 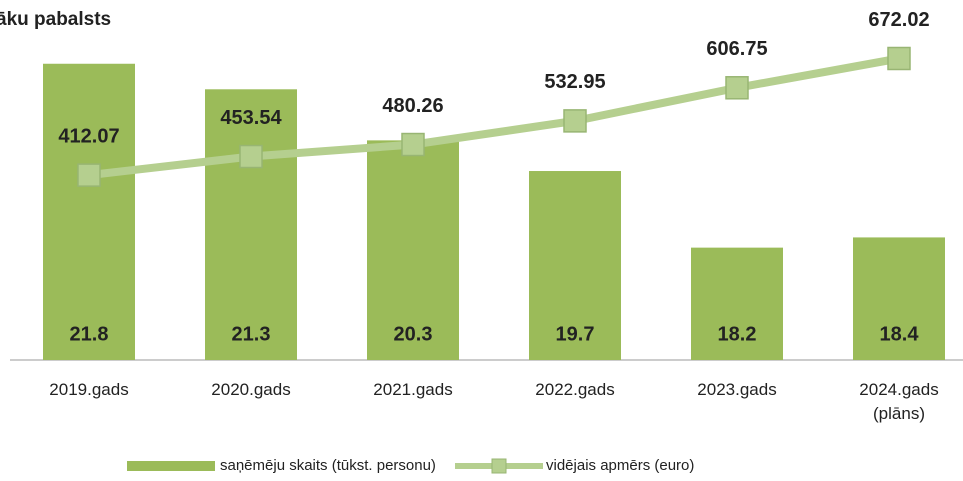 I want to click on x-tick-label: 2023.gads, so click(x=736, y=389).